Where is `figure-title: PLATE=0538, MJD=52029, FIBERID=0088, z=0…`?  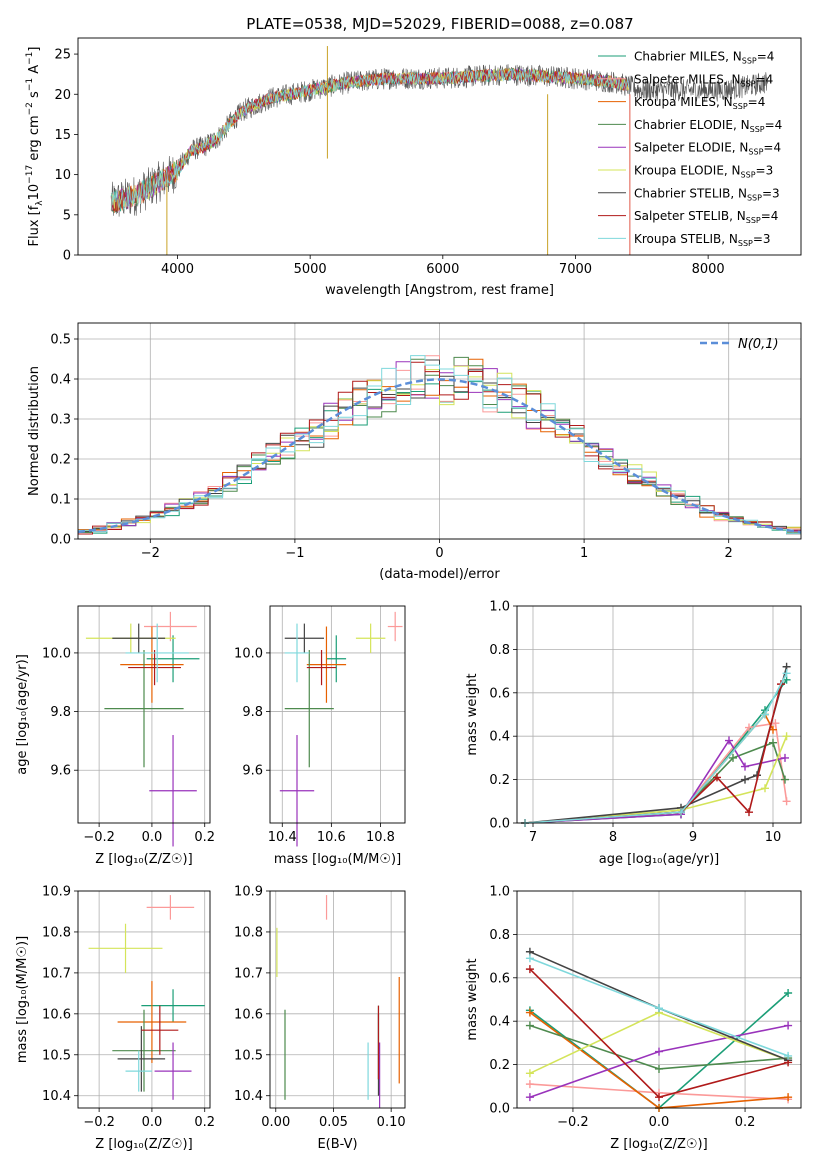 figure-title: PLATE=0538, MJD=52029, FIBERID=0088, z=0… is located at coordinates (439, 24).